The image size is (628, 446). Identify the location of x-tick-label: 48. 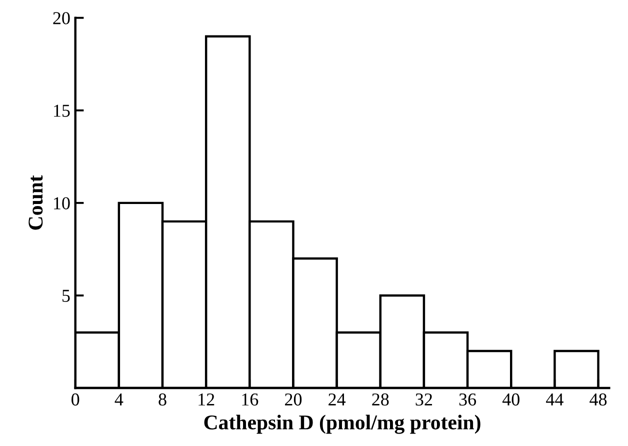
(598, 399).